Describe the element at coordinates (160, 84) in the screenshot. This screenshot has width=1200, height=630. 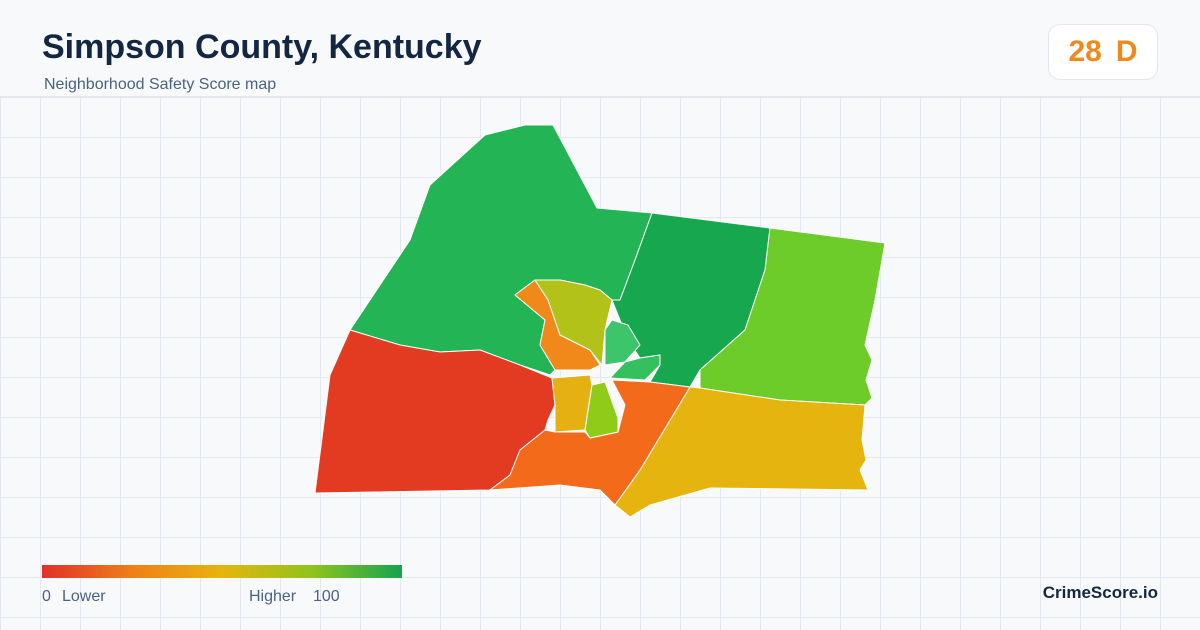
I see `subtitle: Neighborhood Safety Score map` at that location.